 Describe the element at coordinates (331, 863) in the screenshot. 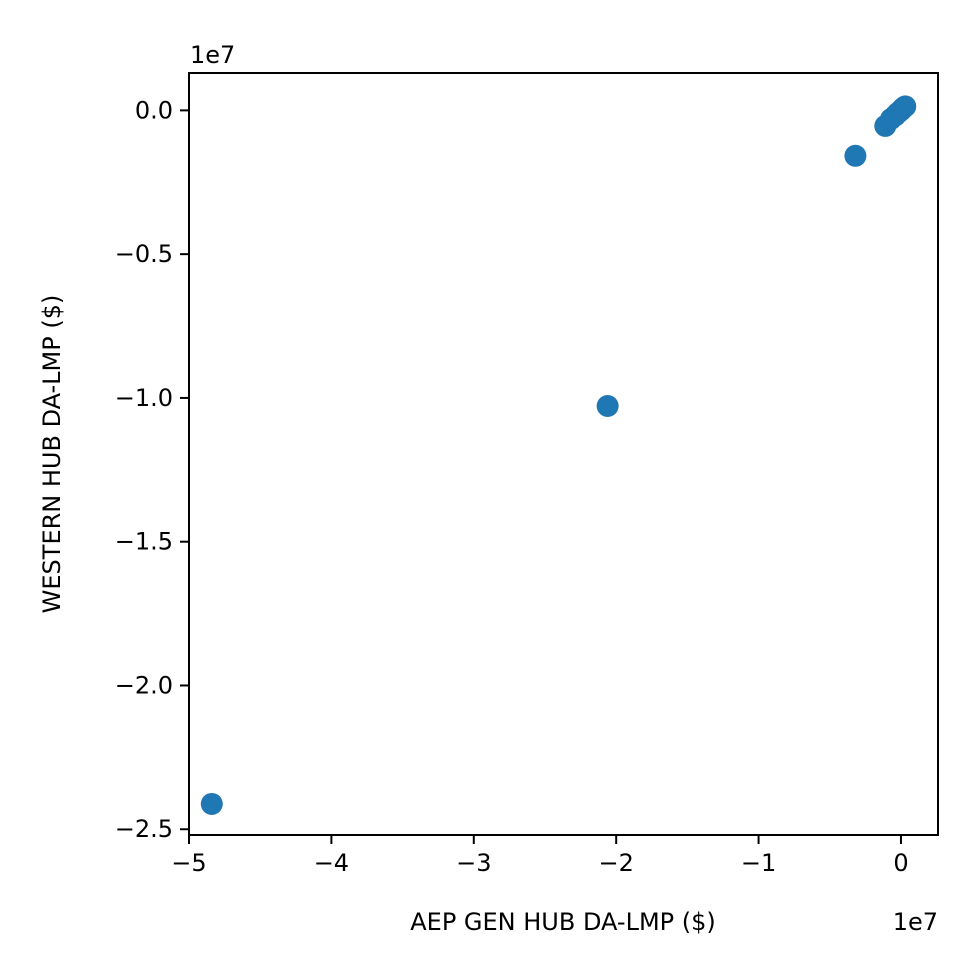

I see `x-tick-label: −4` at that location.